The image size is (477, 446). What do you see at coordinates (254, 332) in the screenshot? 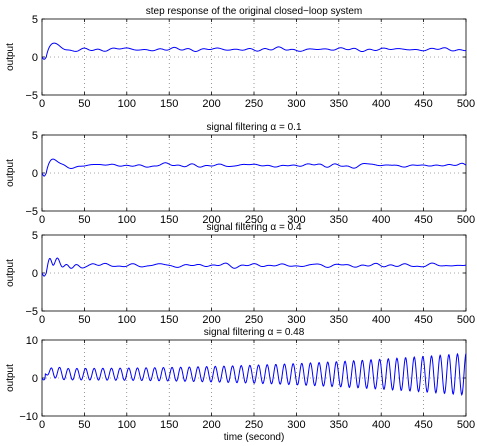
I see `subplot-title: signal filtering α = 0.48` at bounding box center [254, 332].